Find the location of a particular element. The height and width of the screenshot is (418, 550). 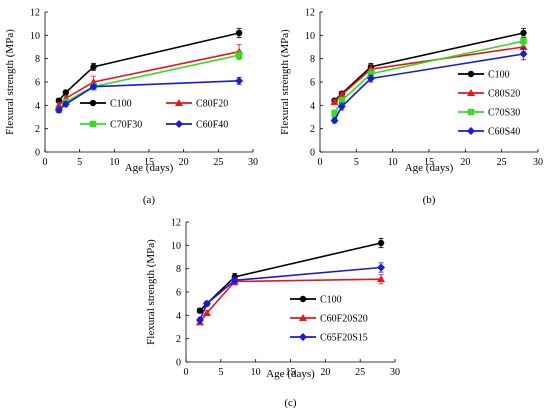

series-C60F40 is located at coordinates (149, 95).